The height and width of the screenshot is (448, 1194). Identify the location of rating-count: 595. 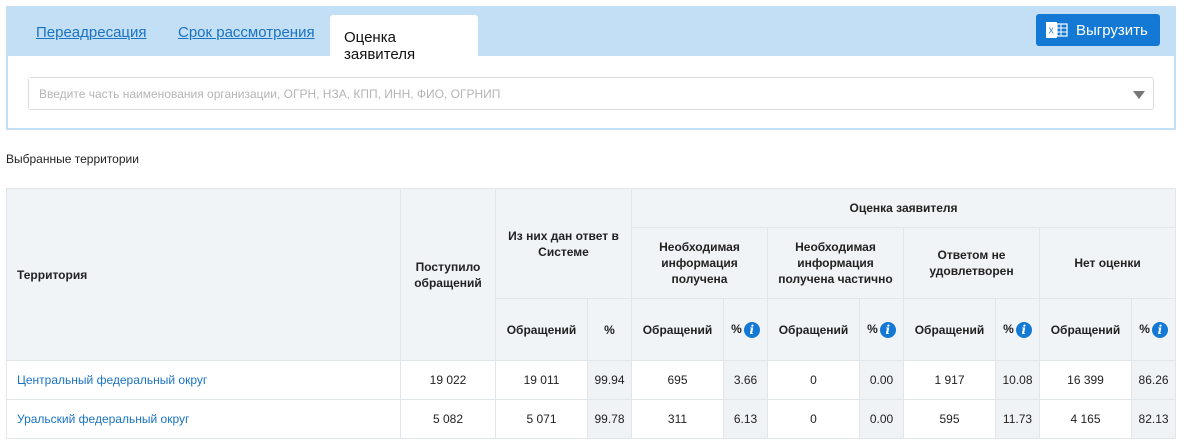
(949, 419).